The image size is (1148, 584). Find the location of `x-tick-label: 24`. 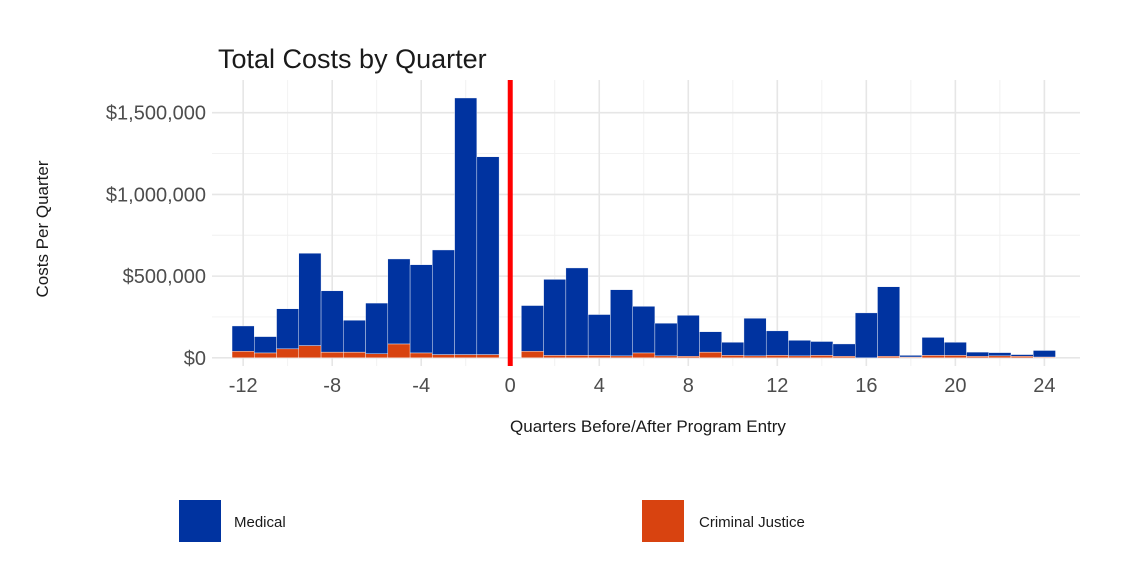

x-tick-label: 24 is located at coordinates (1044, 386).